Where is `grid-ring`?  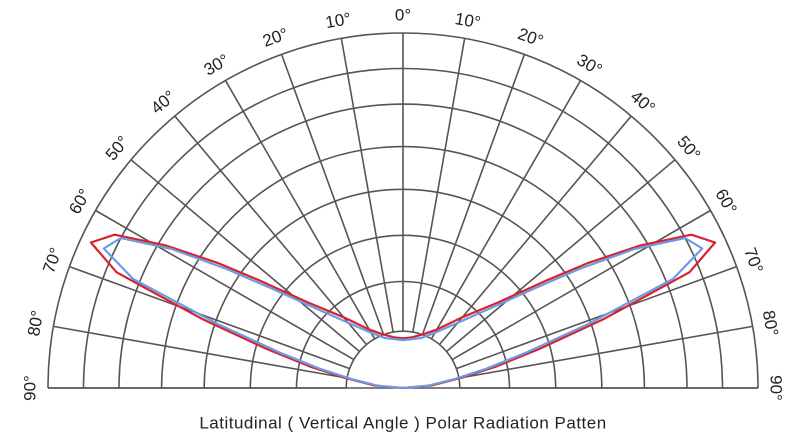 grid-ring is located at coordinates (403, 359).